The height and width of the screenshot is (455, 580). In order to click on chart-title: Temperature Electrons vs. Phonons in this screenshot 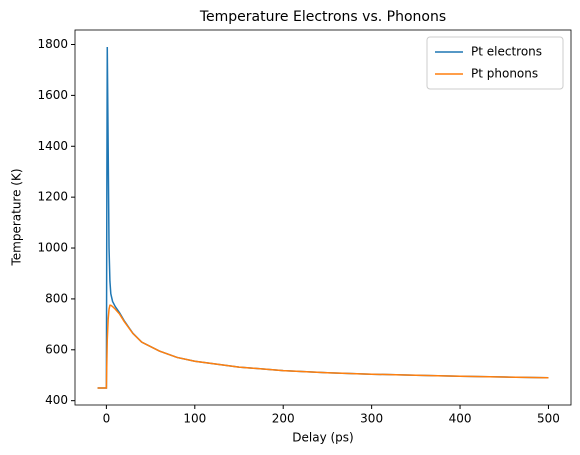, I will do `click(322, 17)`.